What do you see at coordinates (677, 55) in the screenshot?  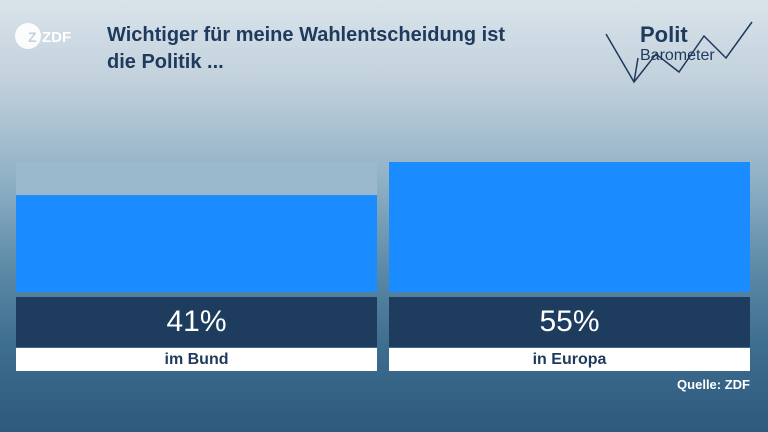 I see `politbarometer-logo-line2: Barometer` at bounding box center [677, 55].